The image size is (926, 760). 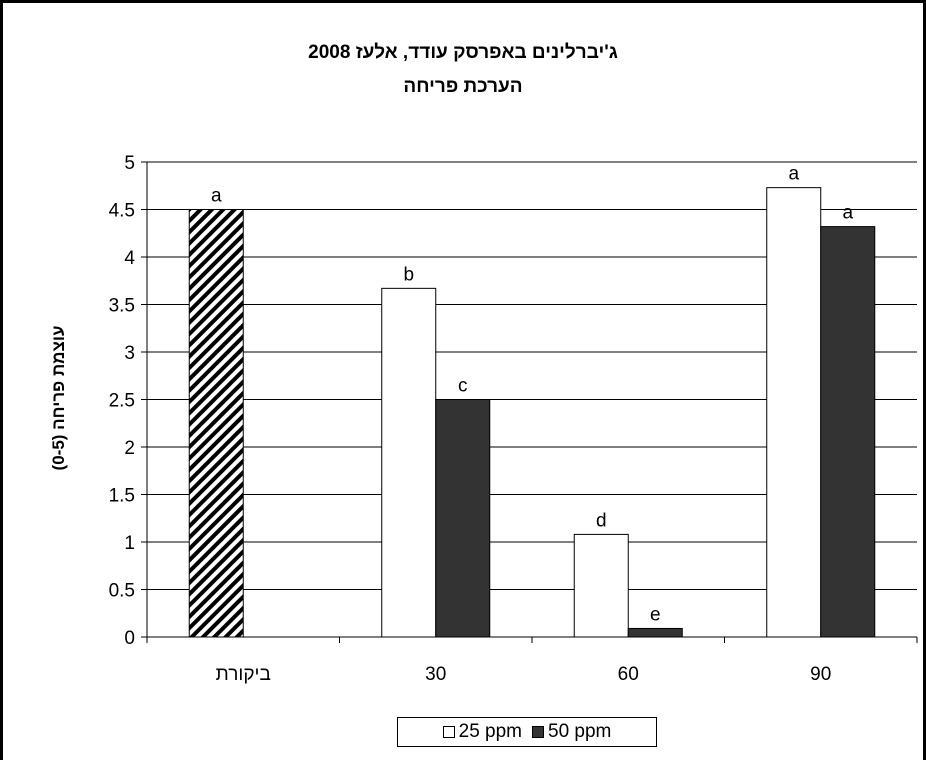 What do you see at coordinates (129, 638) in the screenshot?
I see `y-tick-label: 0` at bounding box center [129, 638].